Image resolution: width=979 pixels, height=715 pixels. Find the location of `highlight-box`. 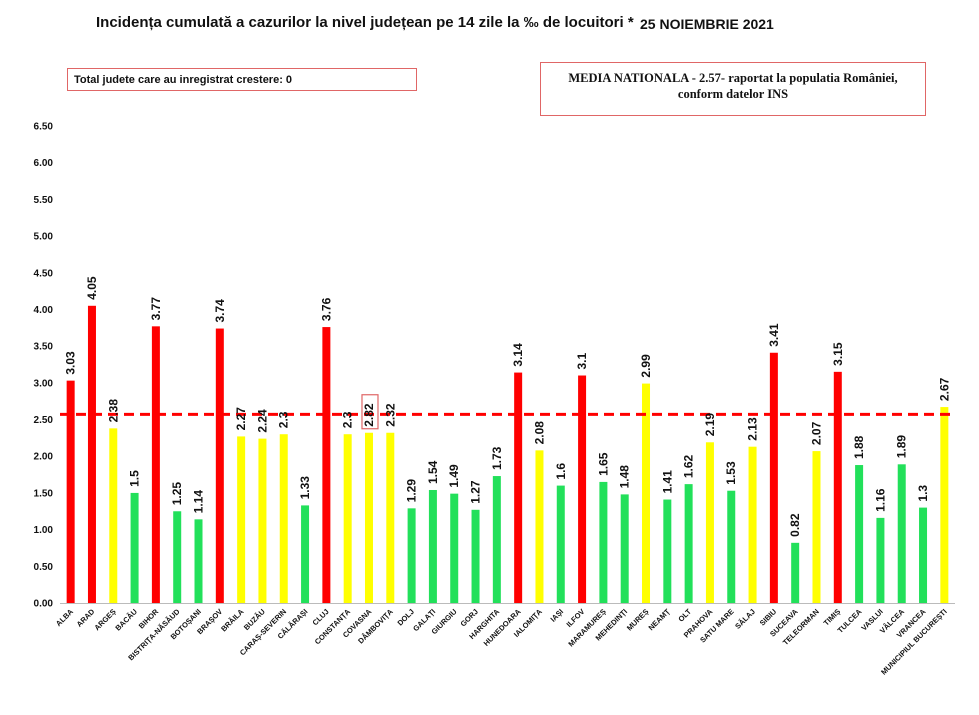

highlight-box is located at coordinates (370, 412).